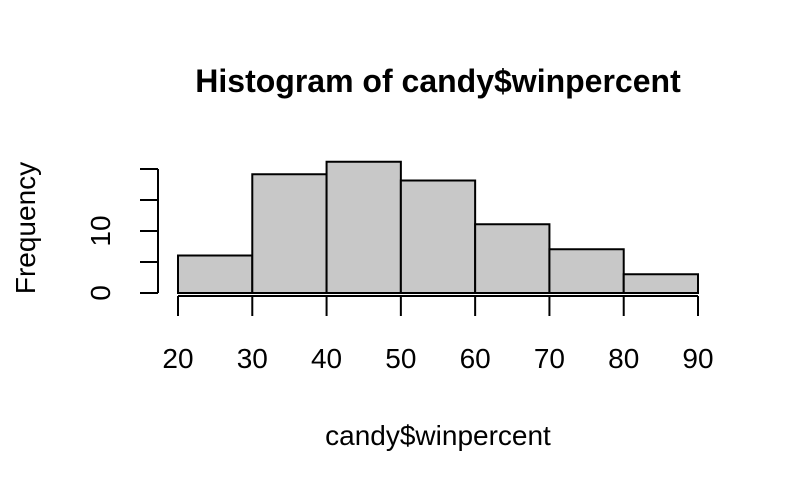 This screenshot has height=494, width=800. I want to click on x-tick-label: 60, so click(475, 358).